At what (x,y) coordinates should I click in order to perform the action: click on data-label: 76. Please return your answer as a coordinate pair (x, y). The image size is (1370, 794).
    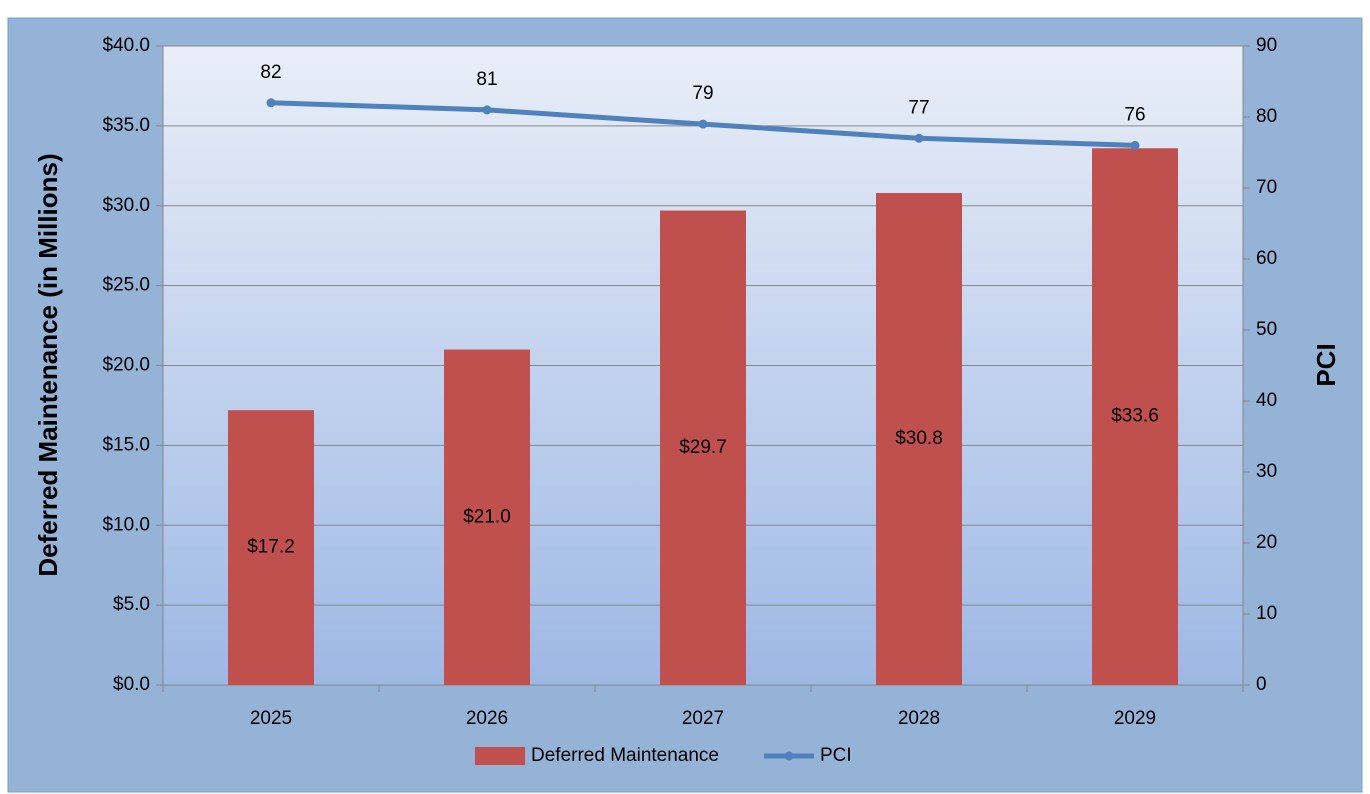
    Looking at the image, I should click on (1134, 114).